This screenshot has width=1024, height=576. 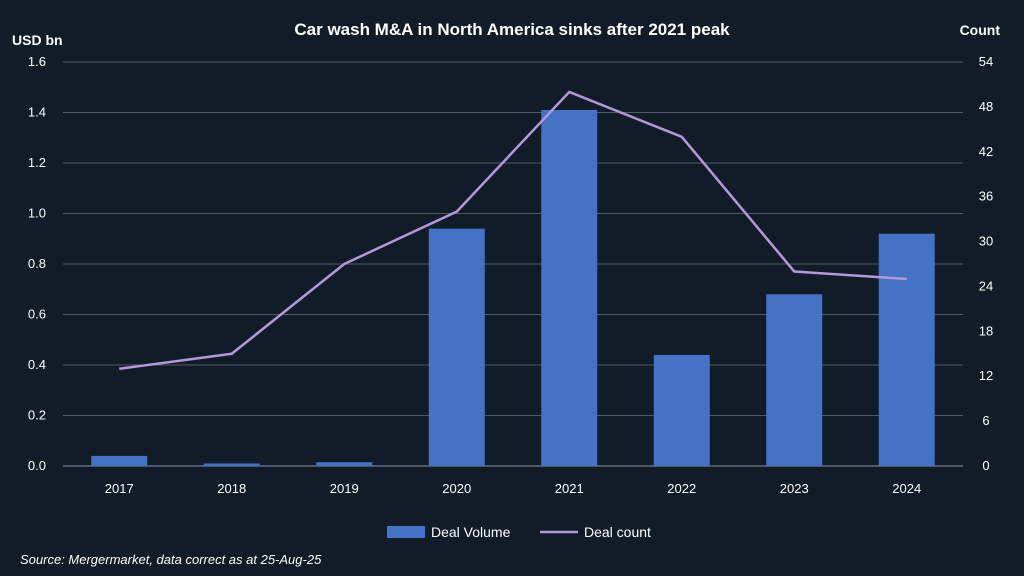 I want to click on right-axis-unit-label: Count, so click(x=980, y=30).